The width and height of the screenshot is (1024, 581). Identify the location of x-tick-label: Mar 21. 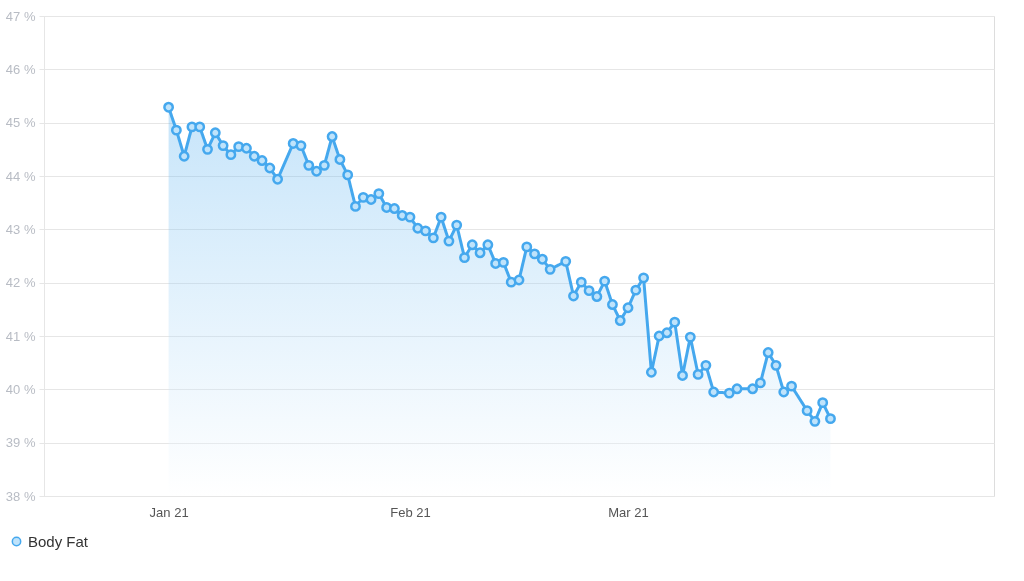
(628, 512).